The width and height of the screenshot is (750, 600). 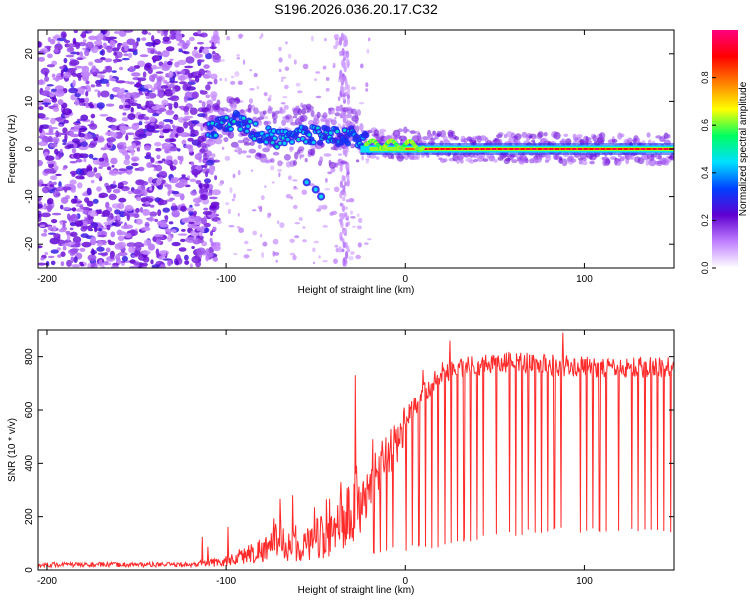 What do you see at coordinates (705, 220) in the screenshot?
I see `colorbar-tick-label: 0.2` at bounding box center [705, 220].